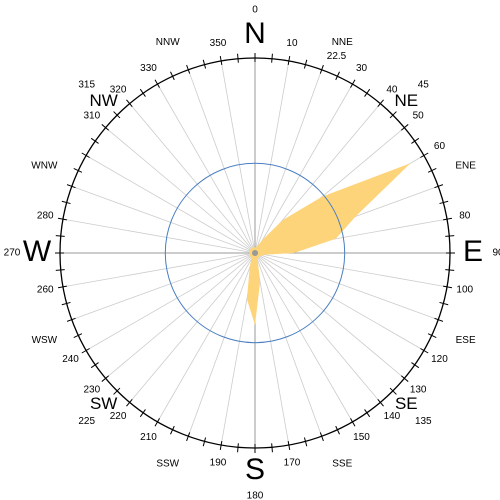 The height and width of the screenshot is (500, 500). Describe the element at coordinates (91, 116) in the screenshot. I see `degree-label: 310` at that location.